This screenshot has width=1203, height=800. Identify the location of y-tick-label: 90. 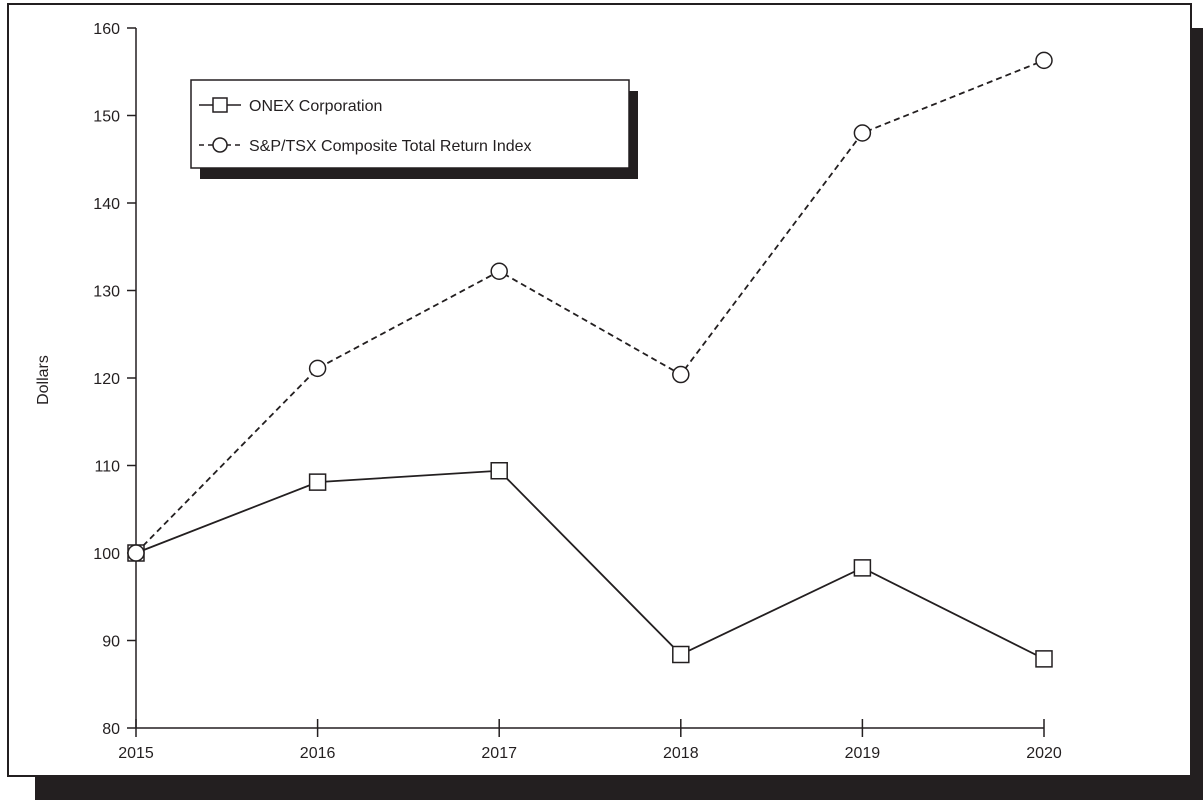
(111, 642).